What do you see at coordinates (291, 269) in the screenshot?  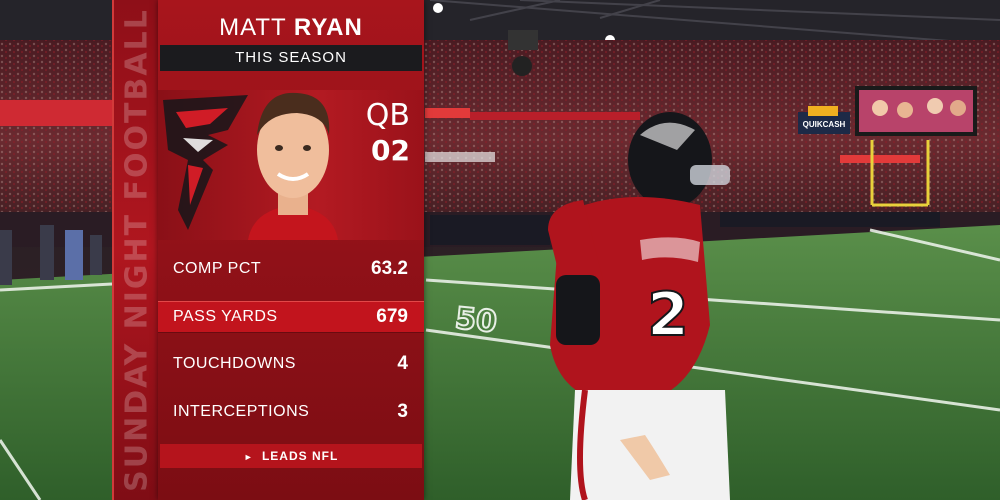 I see `stat-row-comp-pct: COMP PCT 63.2` at bounding box center [291, 269].